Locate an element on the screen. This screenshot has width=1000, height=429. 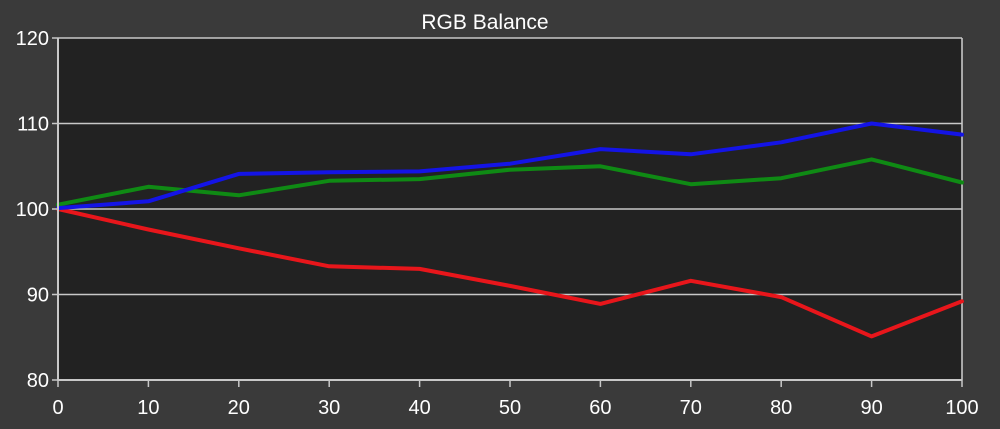
x-tick-label: 0 is located at coordinates (57, 408).